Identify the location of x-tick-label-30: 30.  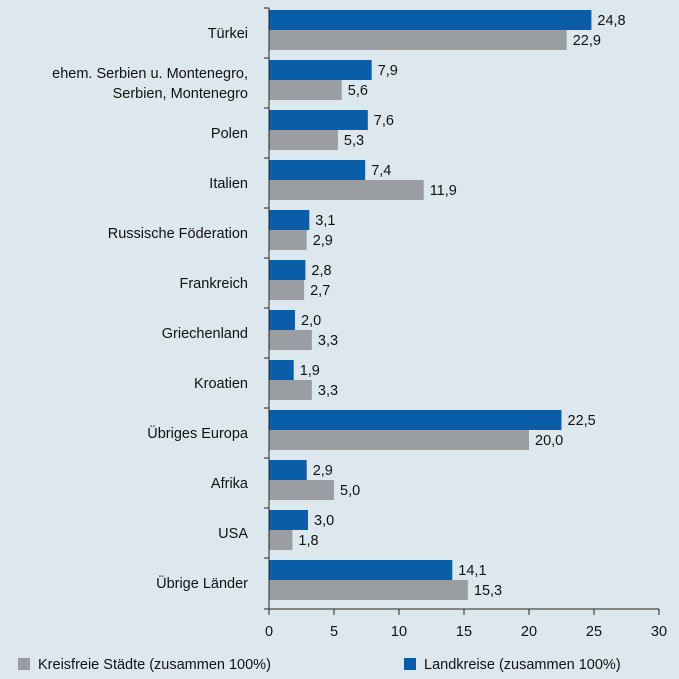
(659, 632).